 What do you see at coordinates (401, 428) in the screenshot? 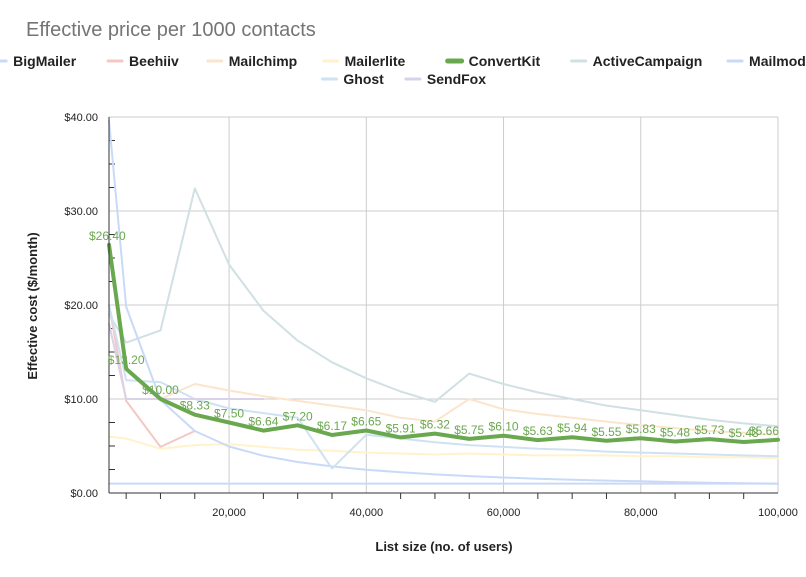
I see `data-label: $5.91` at bounding box center [401, 428].